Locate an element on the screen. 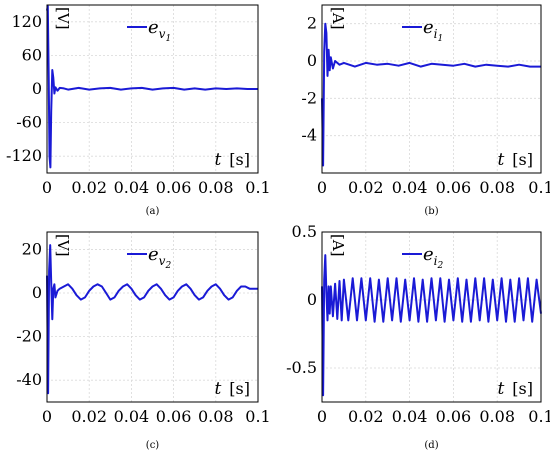  y-tick-label: -4 is located at coordinates (309, 135).